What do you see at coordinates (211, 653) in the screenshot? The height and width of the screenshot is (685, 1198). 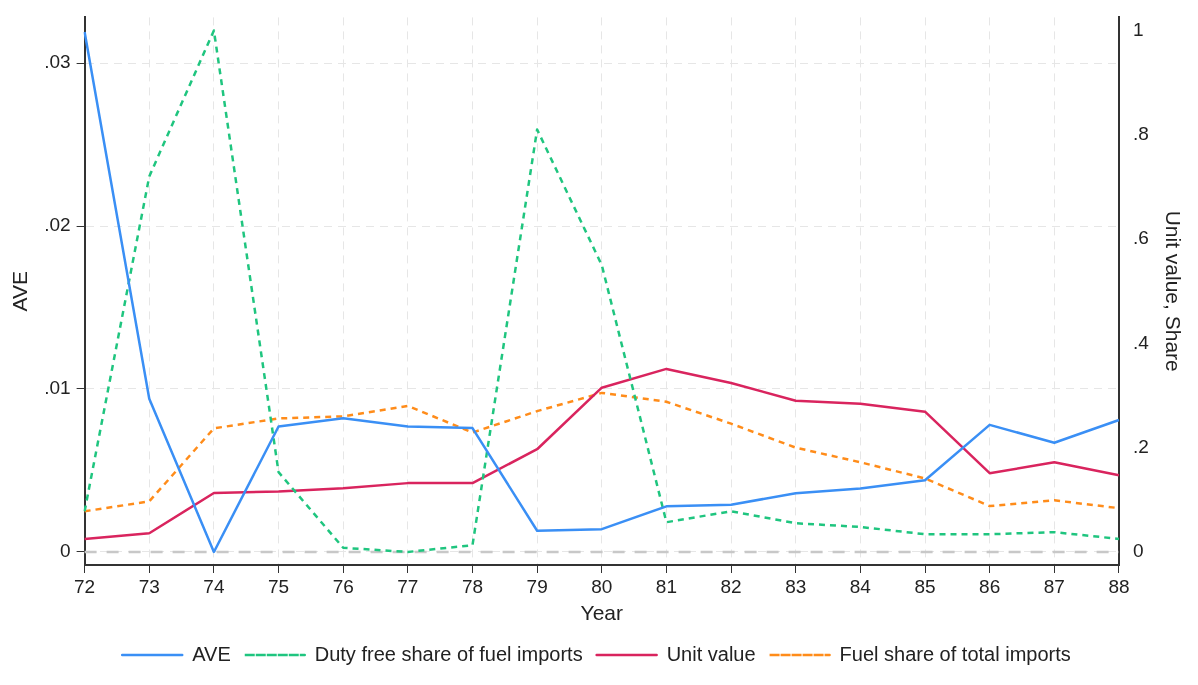 I see `legend-label: AVE` at bounding box center [211, 653].